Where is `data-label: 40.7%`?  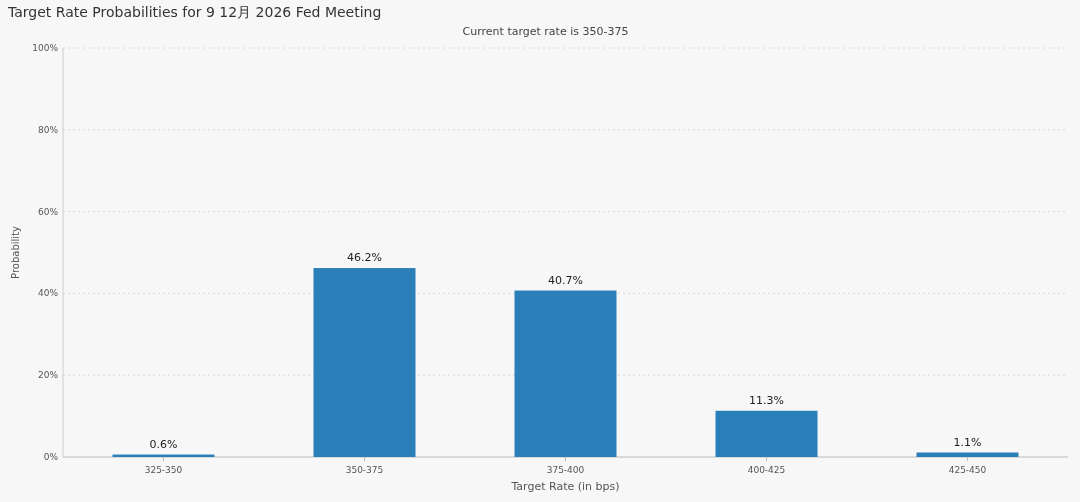
data-label: 40.7% is located at coordinates (565, 280).